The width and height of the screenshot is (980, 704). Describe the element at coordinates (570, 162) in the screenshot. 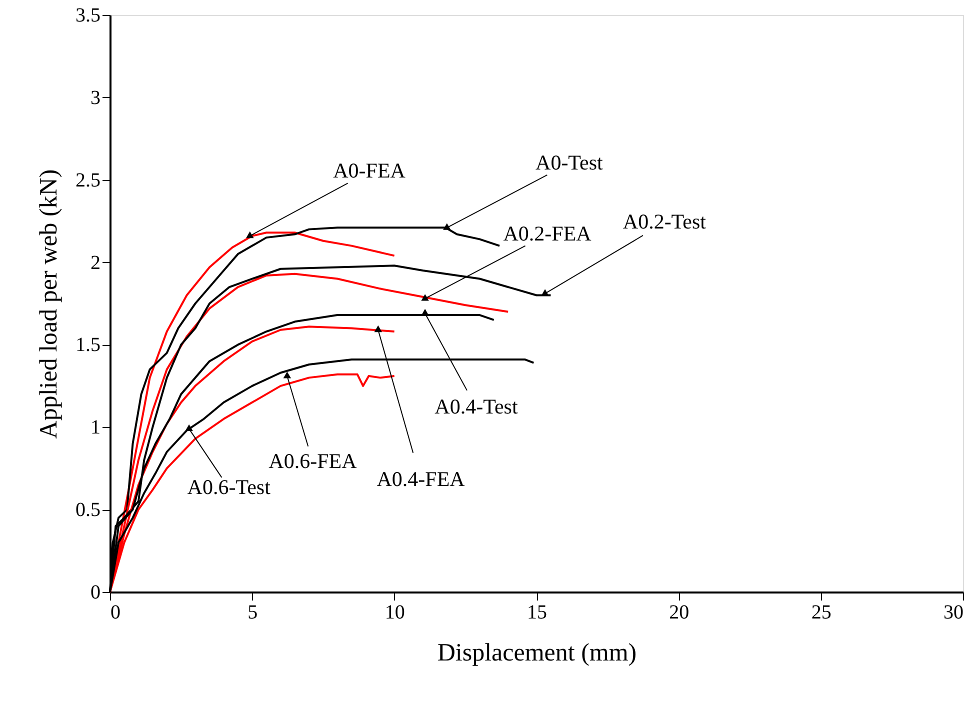

I see `annotation: A0-Test` at that location.